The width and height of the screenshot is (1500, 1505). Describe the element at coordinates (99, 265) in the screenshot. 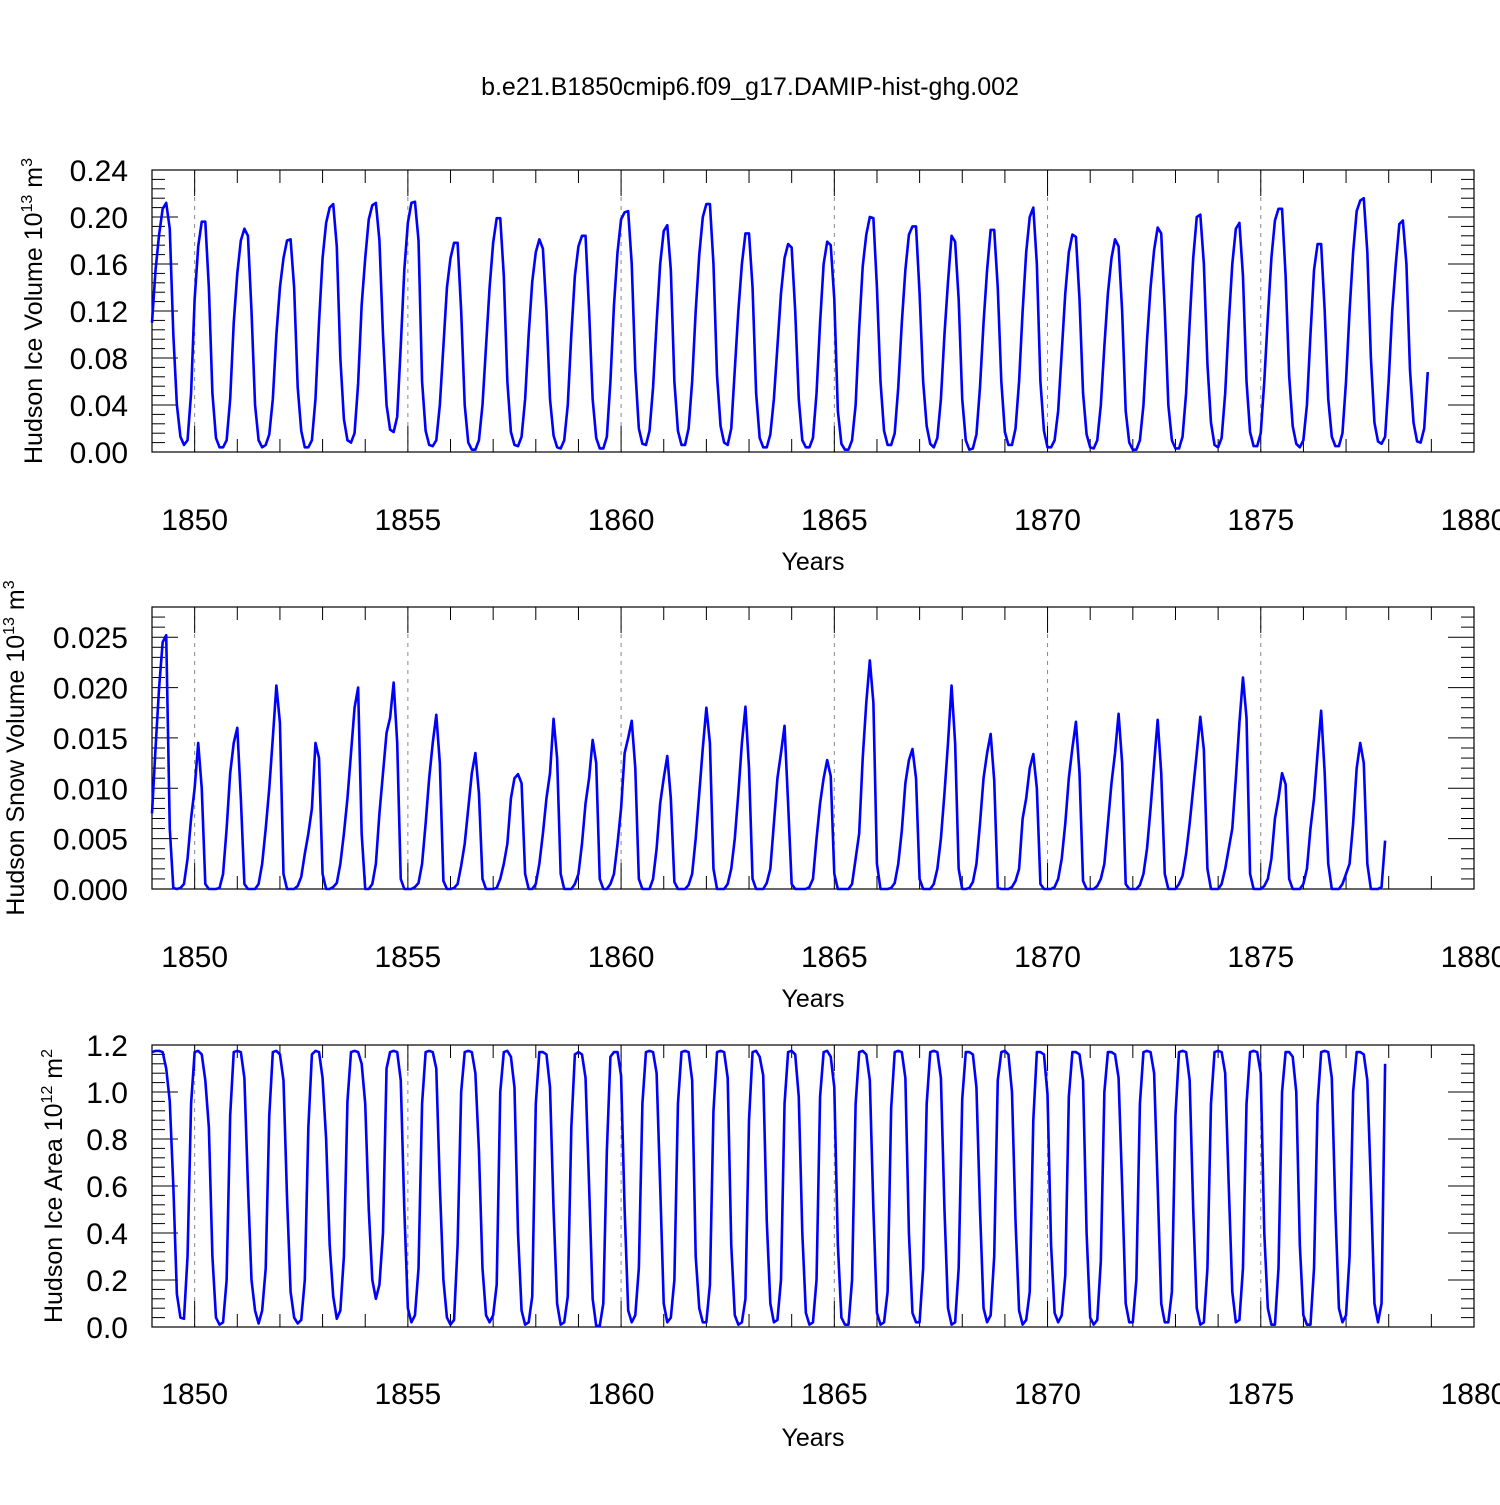

I see `y-tick-label: 0.16` at that location.